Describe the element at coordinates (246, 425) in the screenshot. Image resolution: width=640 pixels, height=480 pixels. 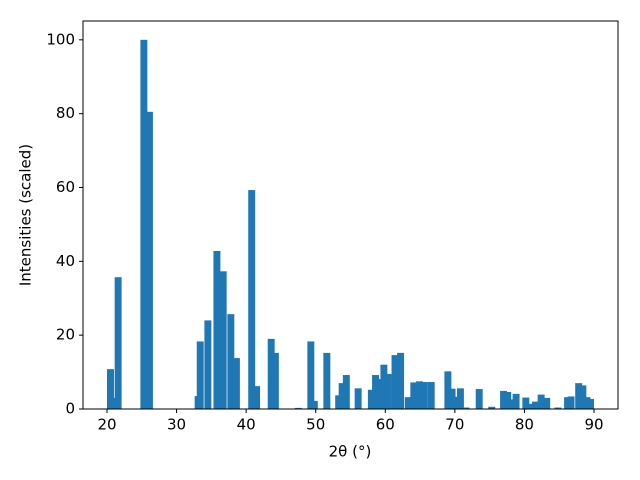
I see `x-tick-label: 40` at that location.